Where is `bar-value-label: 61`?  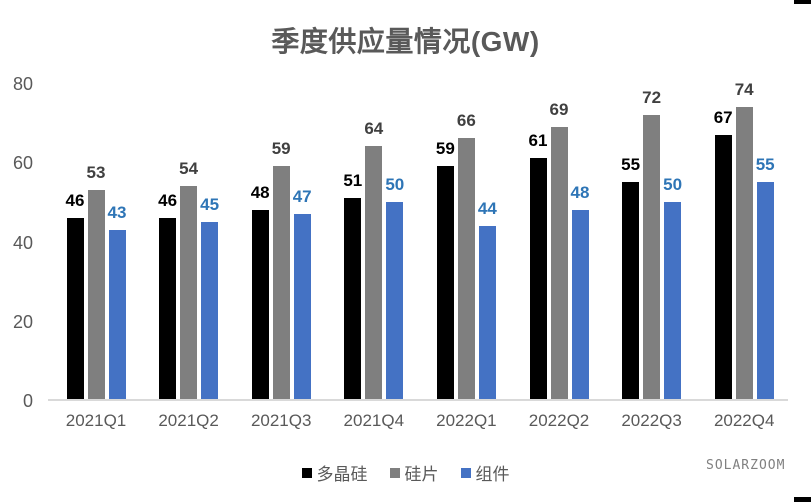
bar-value-label: 61 is located at coordinates (538, 141).